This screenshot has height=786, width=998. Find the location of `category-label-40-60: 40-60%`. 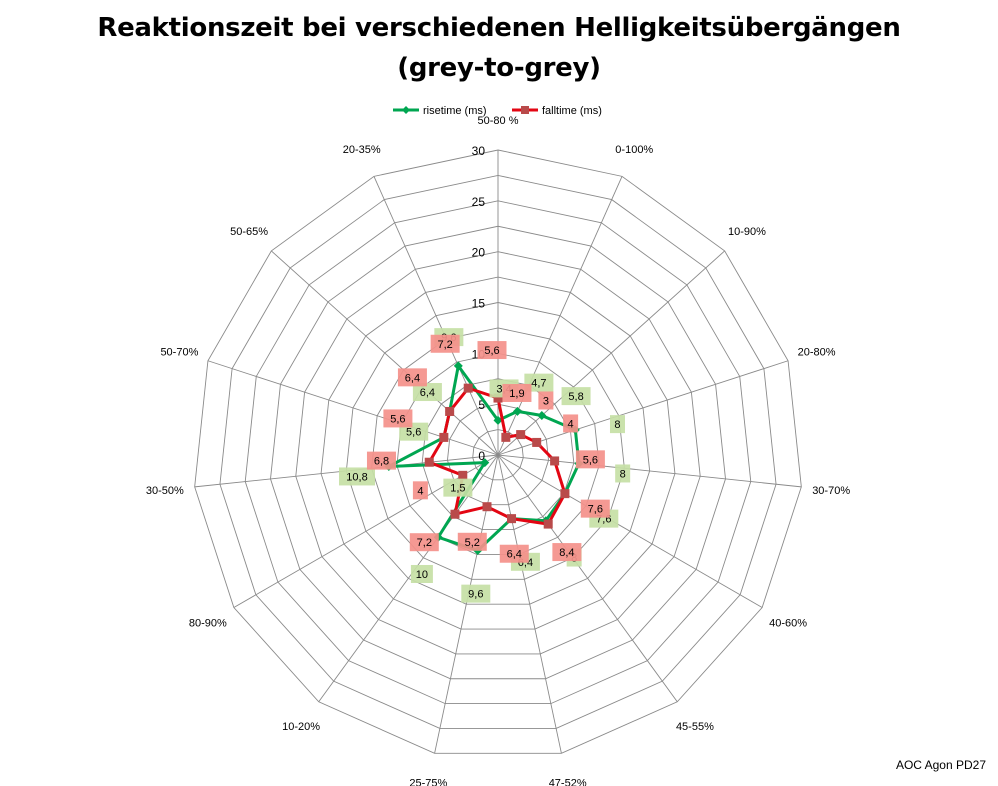

category-label-40-60: 40-60% is located at coordinates (788, 624).